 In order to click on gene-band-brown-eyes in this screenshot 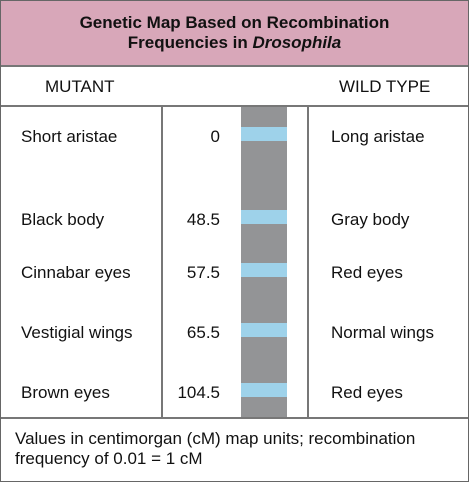, I will do `click(264, 390)`.